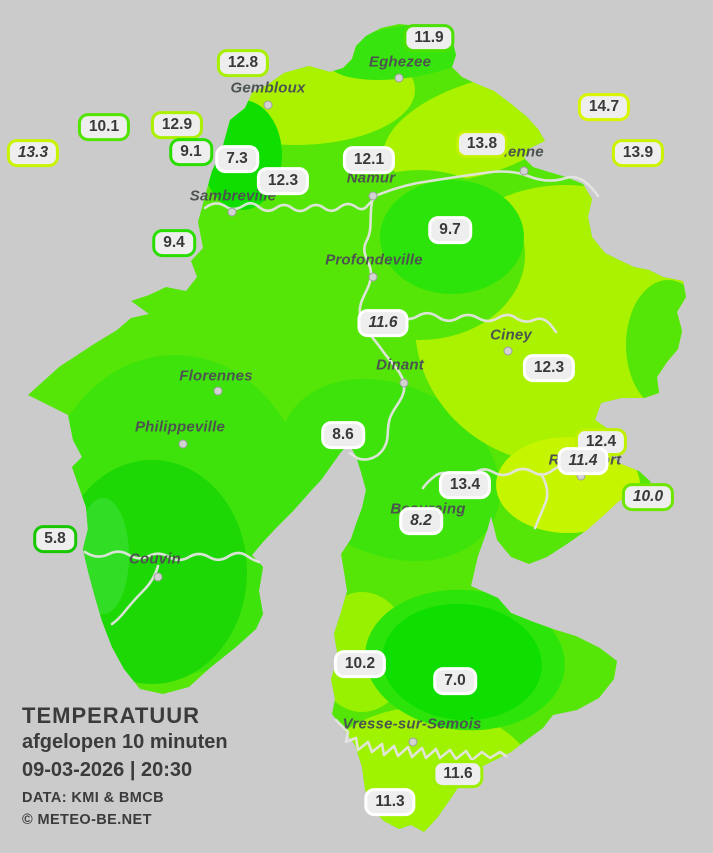 The image size is (713, 853). What do you see at coordinates (87, 820) in the screenshot?
I see `copyright-notice: © METEO-BE.NET` at bounding box center [87, 820].